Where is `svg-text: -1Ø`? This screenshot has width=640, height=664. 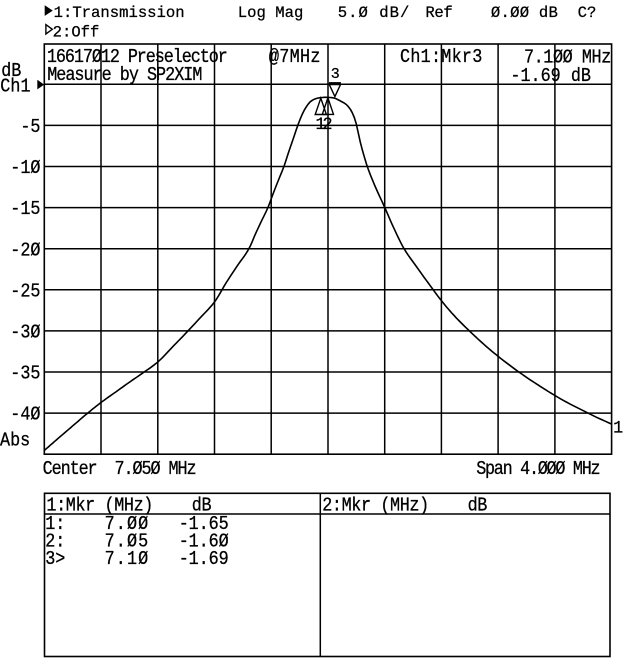 svg-text: -1Ø is located at coordinates (25, 168).